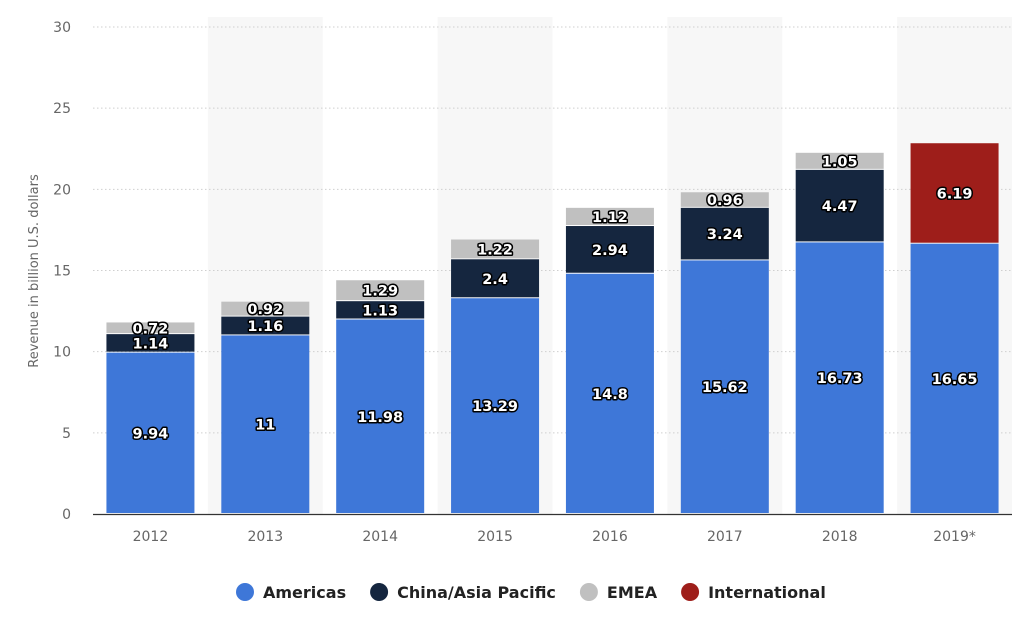 The width and height of the screenshot is (1024, 617). I want to click on data-label-americas-2016: 14.8, so click(610, 395).